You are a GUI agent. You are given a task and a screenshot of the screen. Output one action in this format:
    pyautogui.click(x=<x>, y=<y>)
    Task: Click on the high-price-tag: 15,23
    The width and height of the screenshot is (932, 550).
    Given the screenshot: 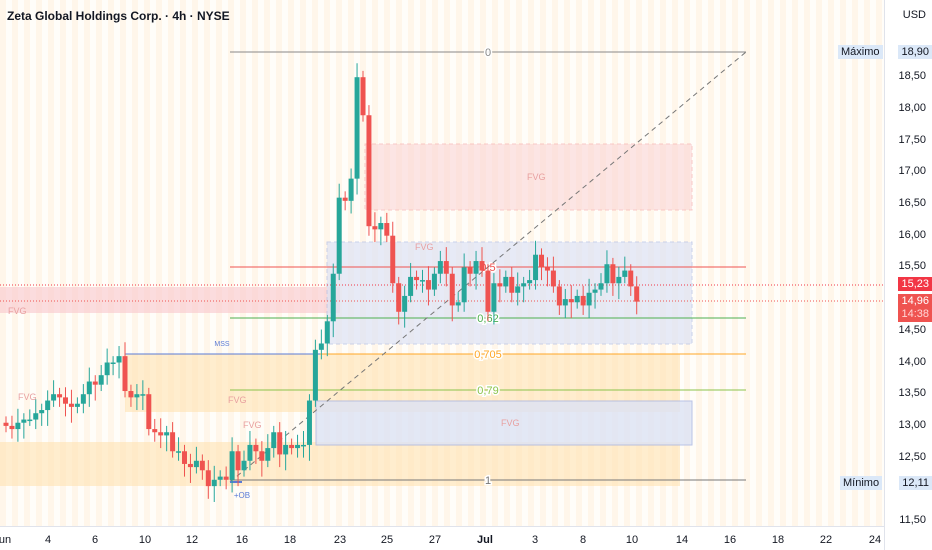 What is the action you would take?
    pyautogui.click(x=915, y=284)
    